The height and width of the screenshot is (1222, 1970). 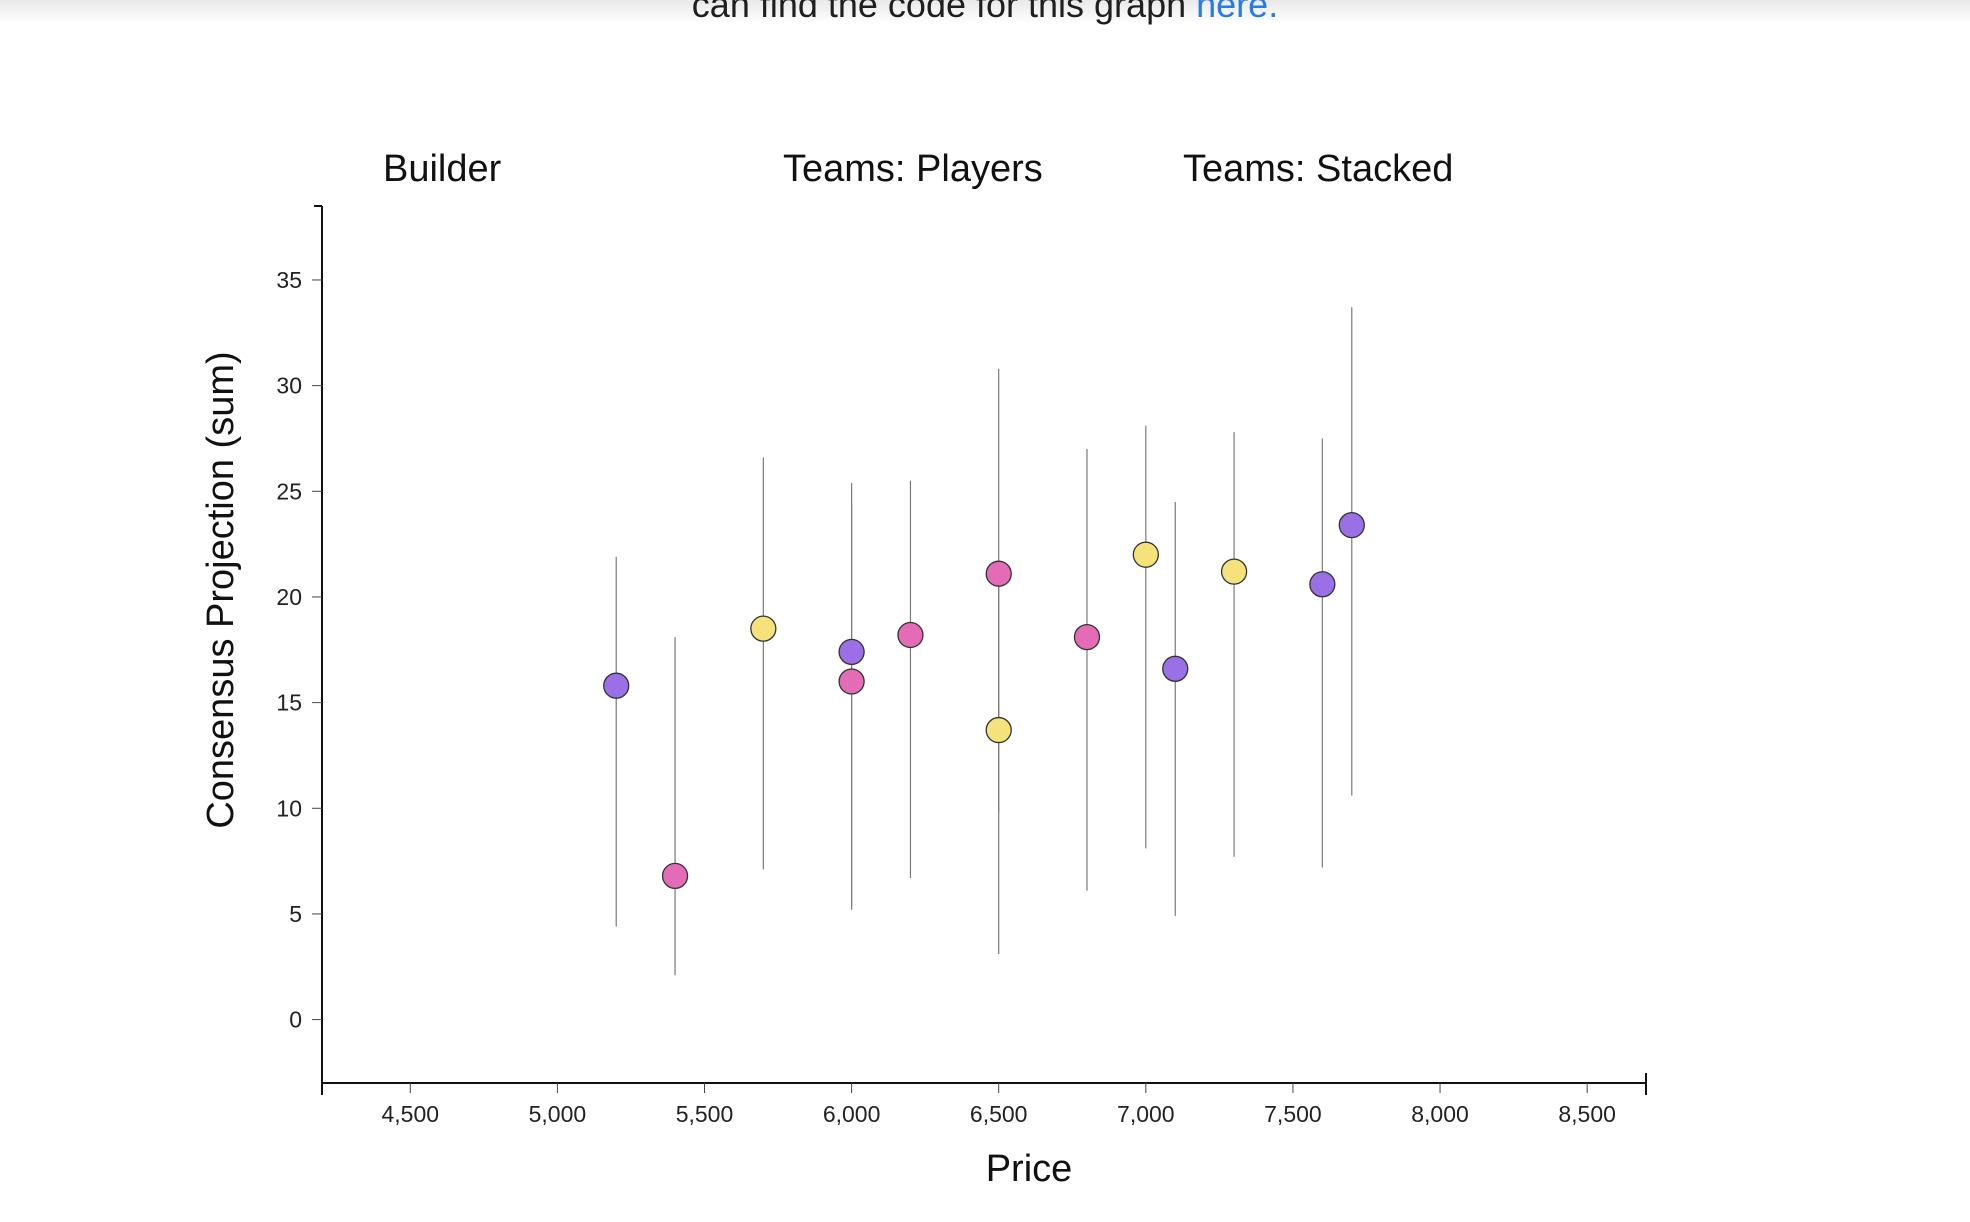 What do you see at coordinates (705, 1114) in the screenshot?
I see `x-tick-label: 5,500` at bounding box center [705, 1114].